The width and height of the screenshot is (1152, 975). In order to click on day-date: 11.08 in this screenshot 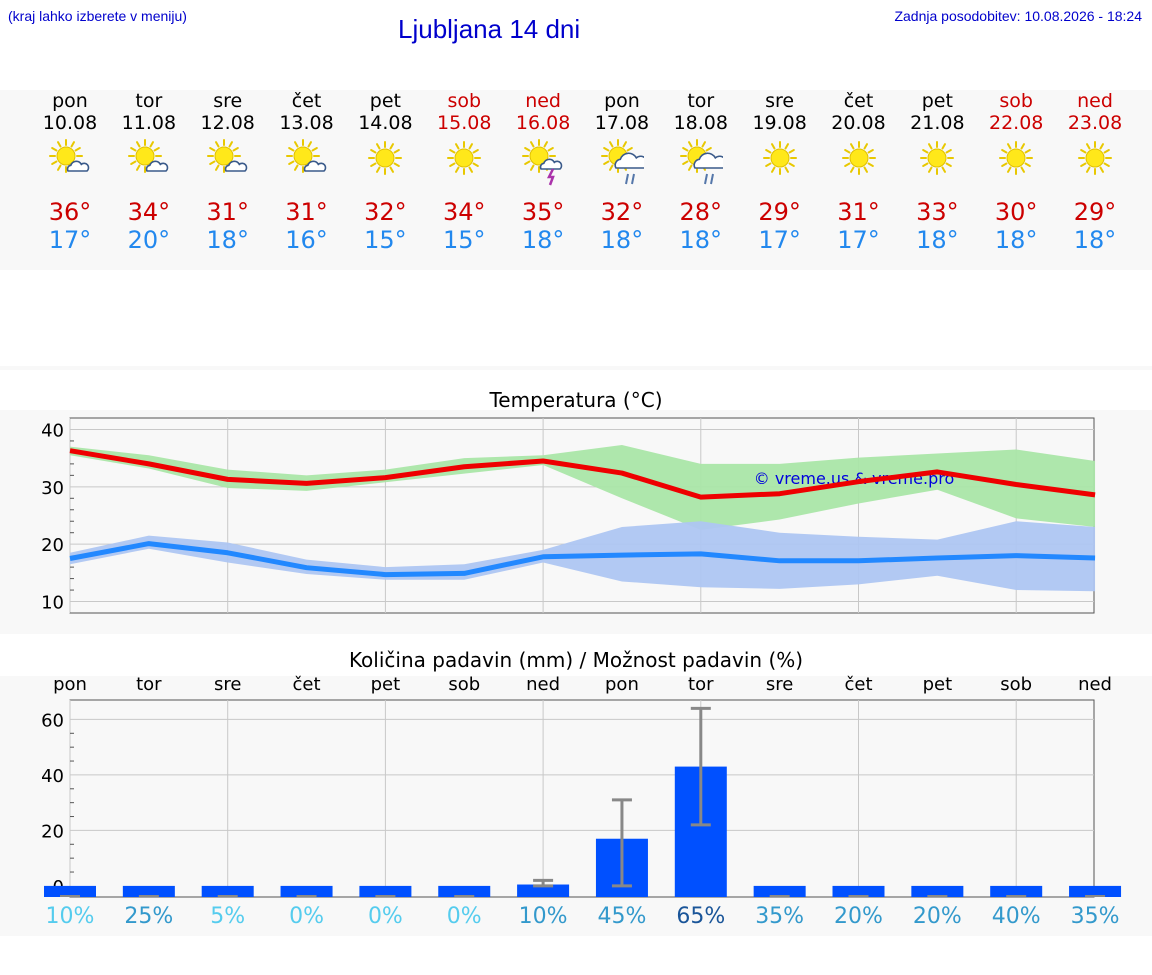, I will do `click(149, 123)`.